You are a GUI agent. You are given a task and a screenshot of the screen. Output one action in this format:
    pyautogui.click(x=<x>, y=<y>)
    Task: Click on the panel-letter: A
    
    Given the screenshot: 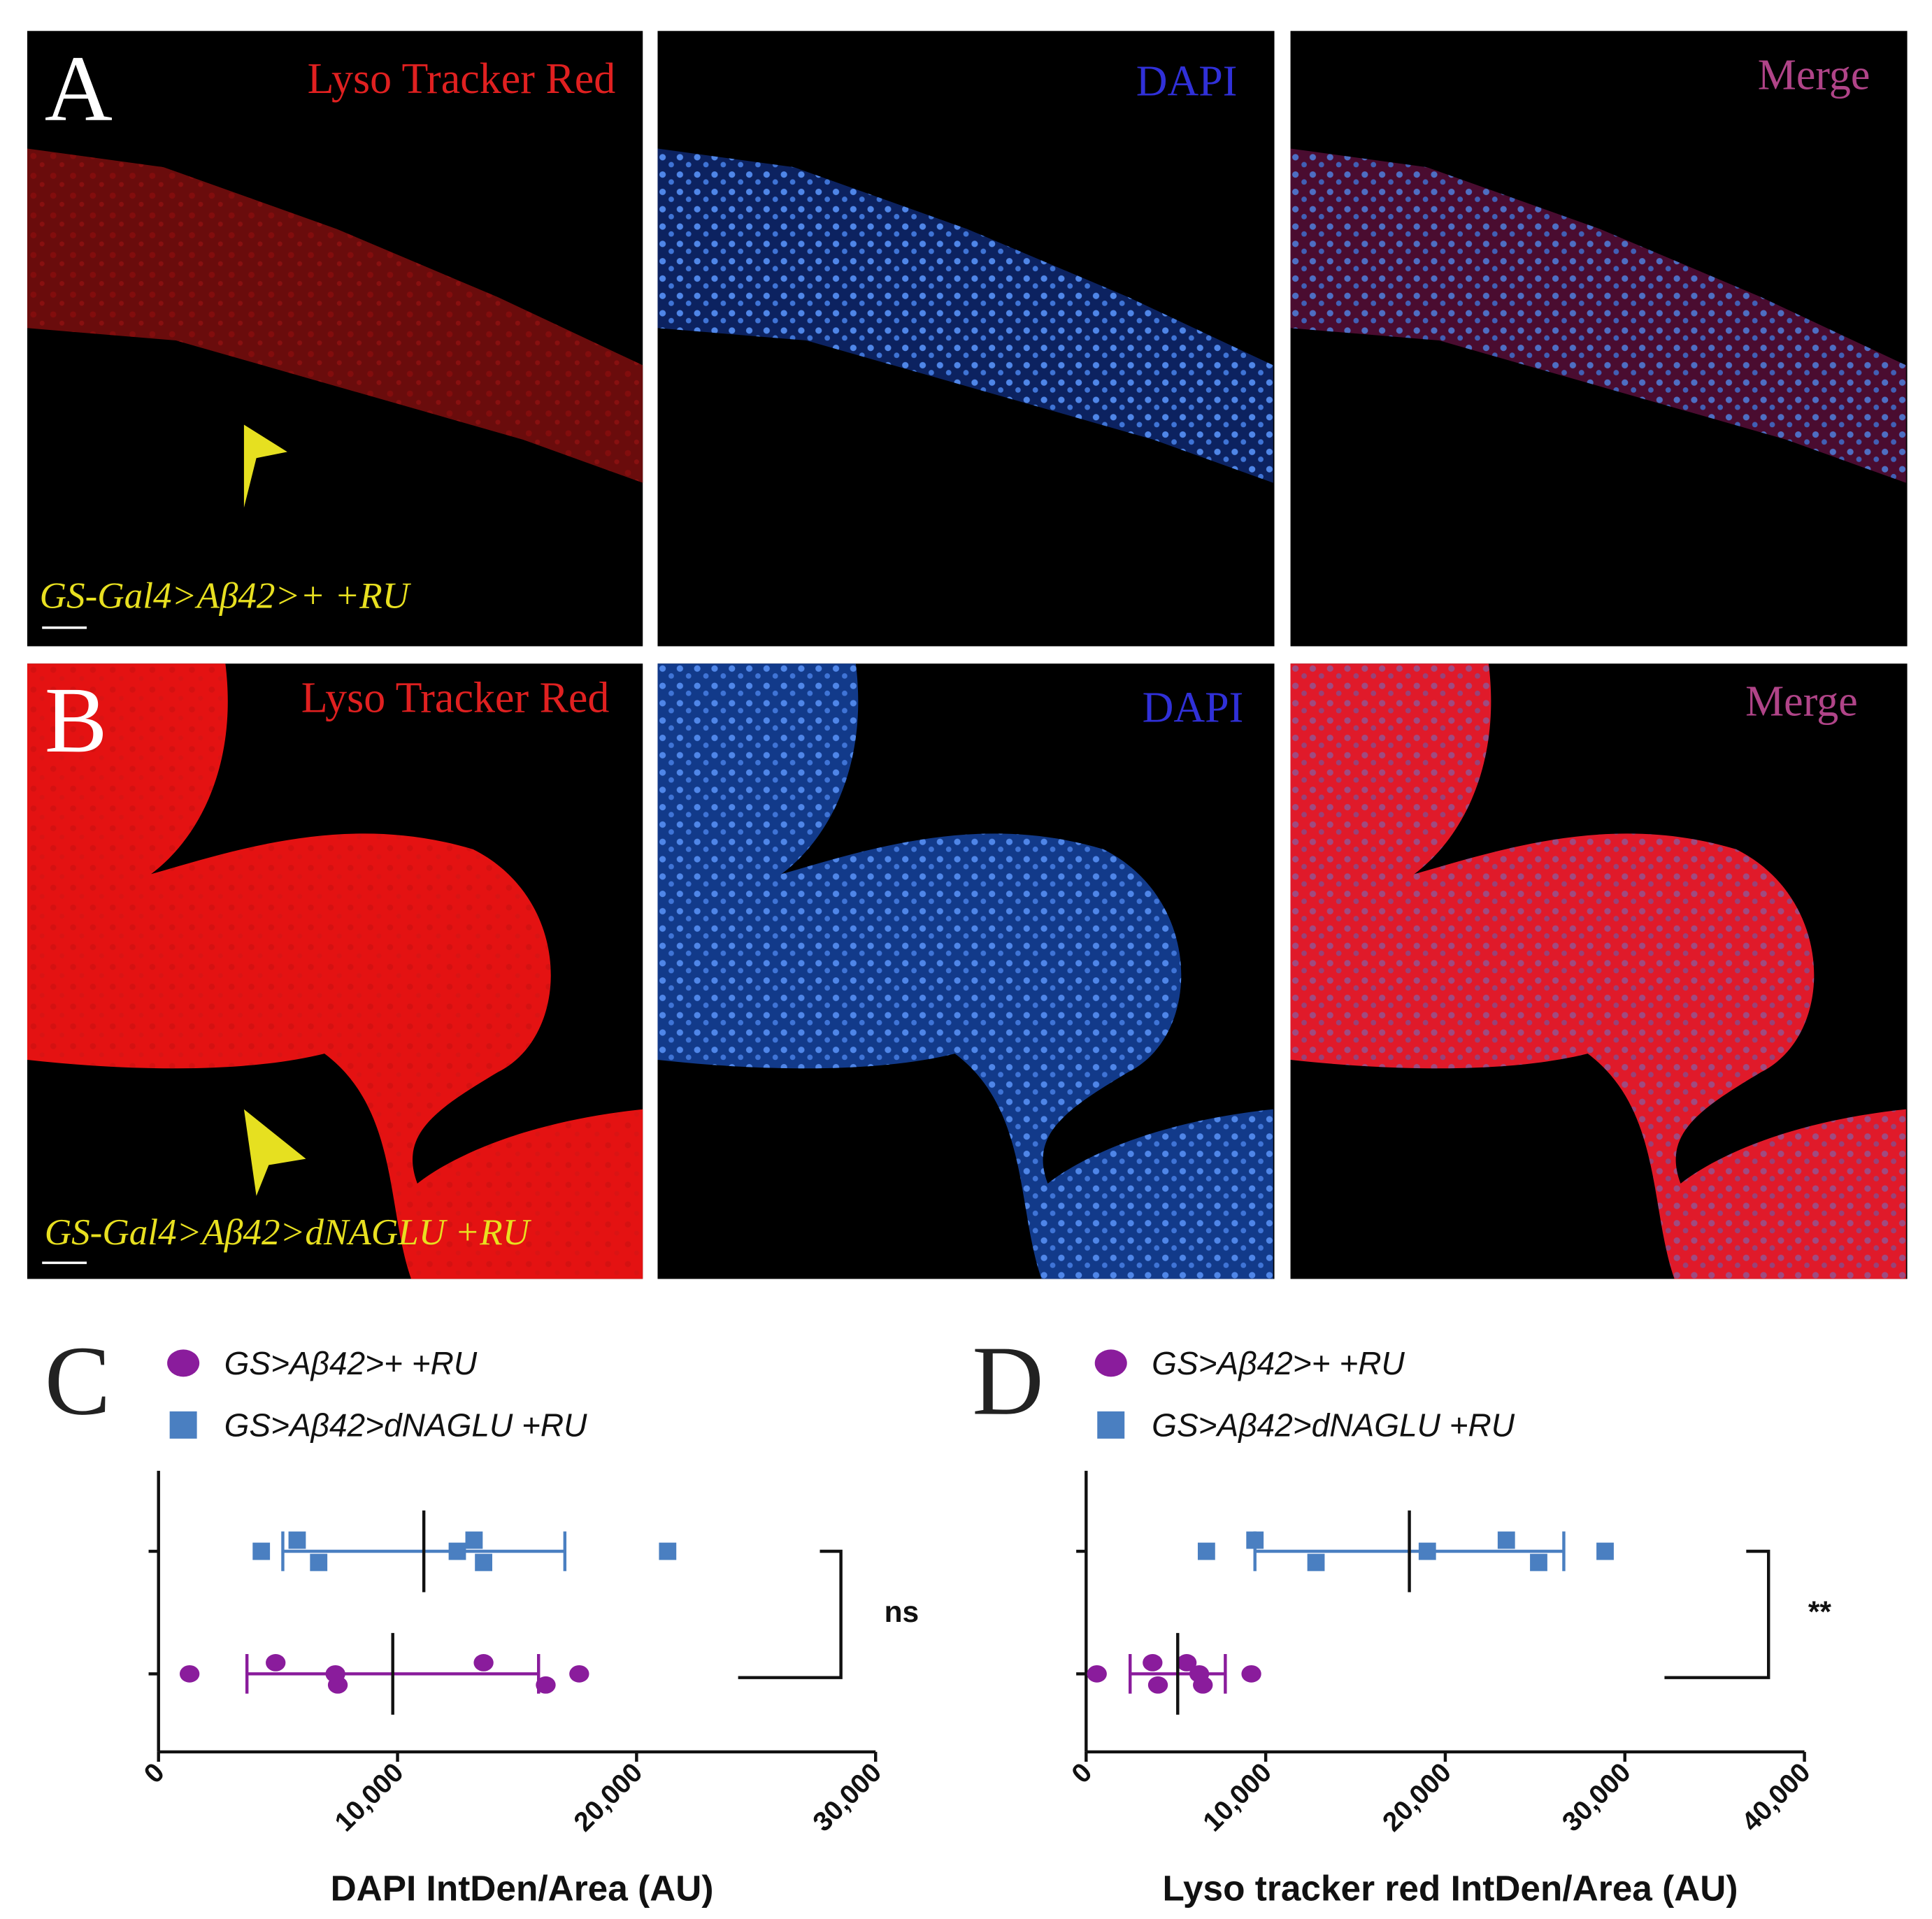 What is the action you would take?
    pyautogui.click(x=79, y=89)
    